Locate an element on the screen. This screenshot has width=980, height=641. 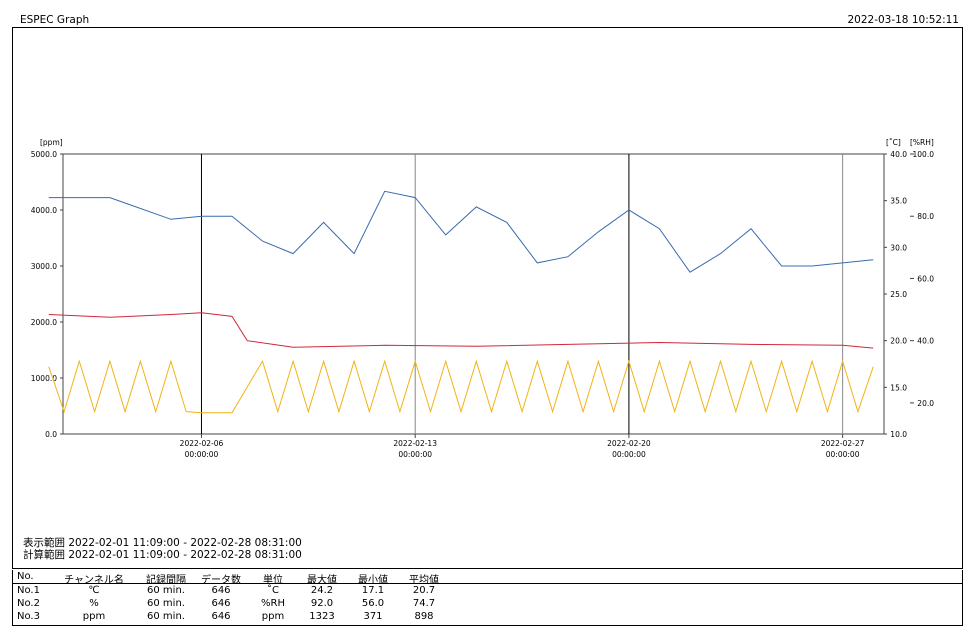
right1-axis-unit: [˚C] is located at coordinates (893, 142).